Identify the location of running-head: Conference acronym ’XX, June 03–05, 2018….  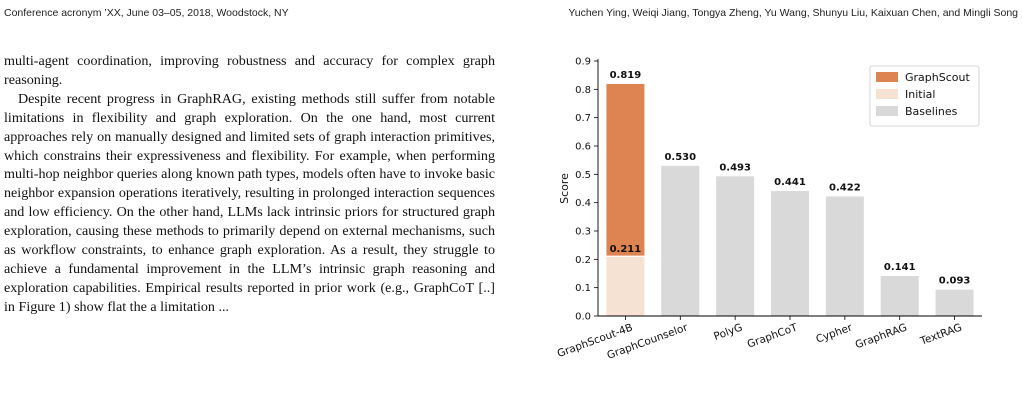
(511, 14).